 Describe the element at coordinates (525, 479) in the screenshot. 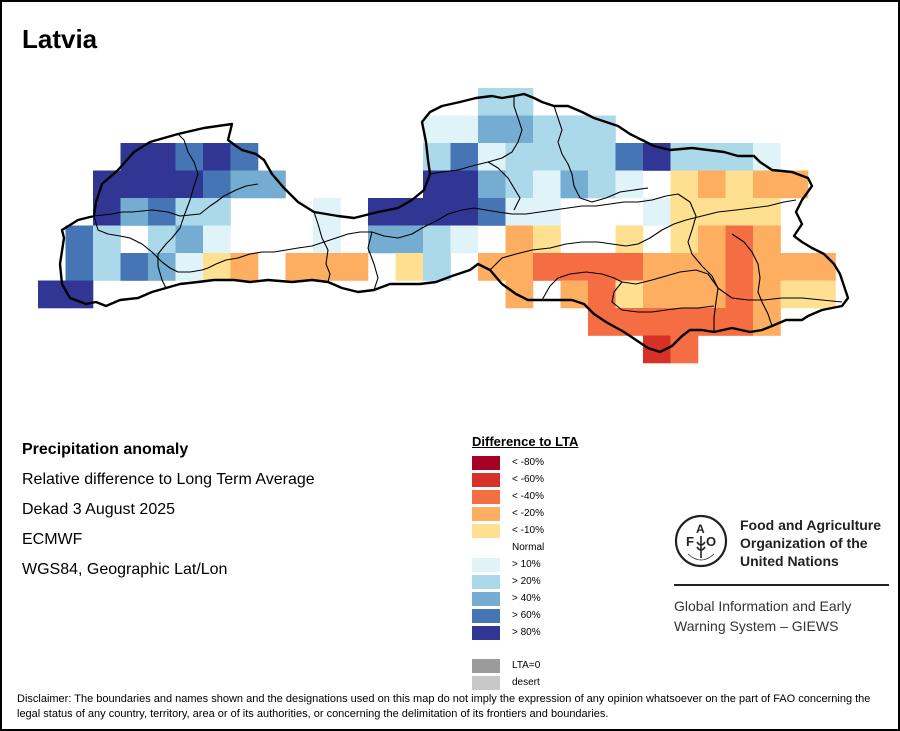

I see `legend-item-n60: < -60%` at that location.